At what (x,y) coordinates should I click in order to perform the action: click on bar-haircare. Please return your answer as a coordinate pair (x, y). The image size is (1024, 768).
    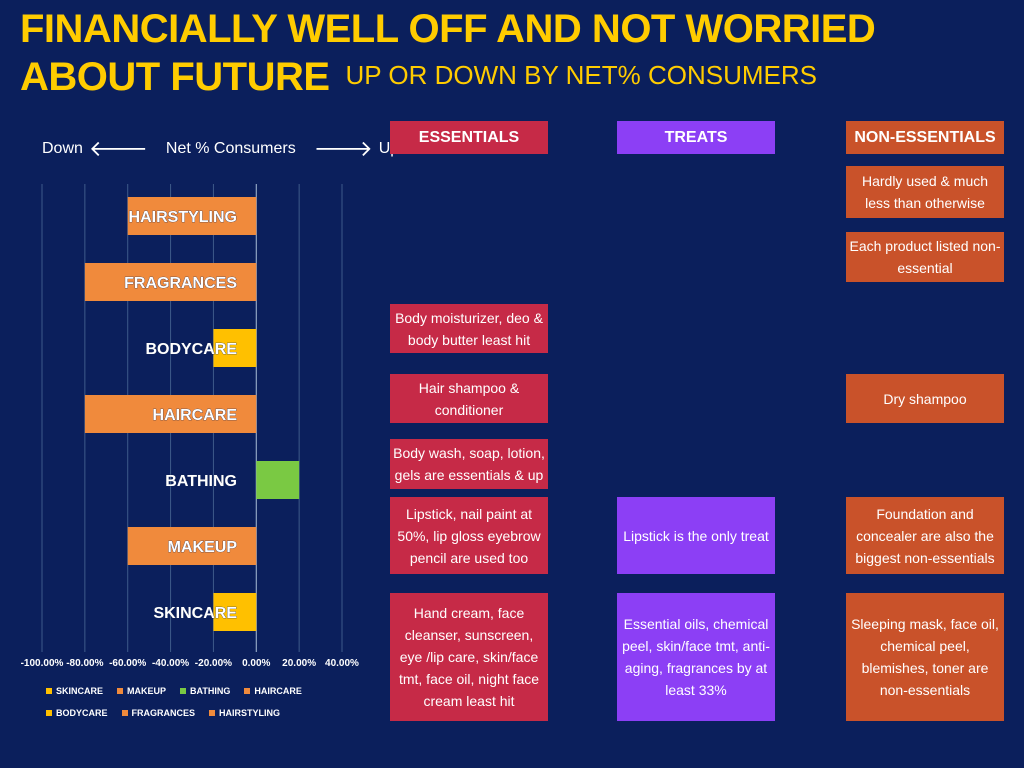
    Looking at the image, I should click on (170, 414).